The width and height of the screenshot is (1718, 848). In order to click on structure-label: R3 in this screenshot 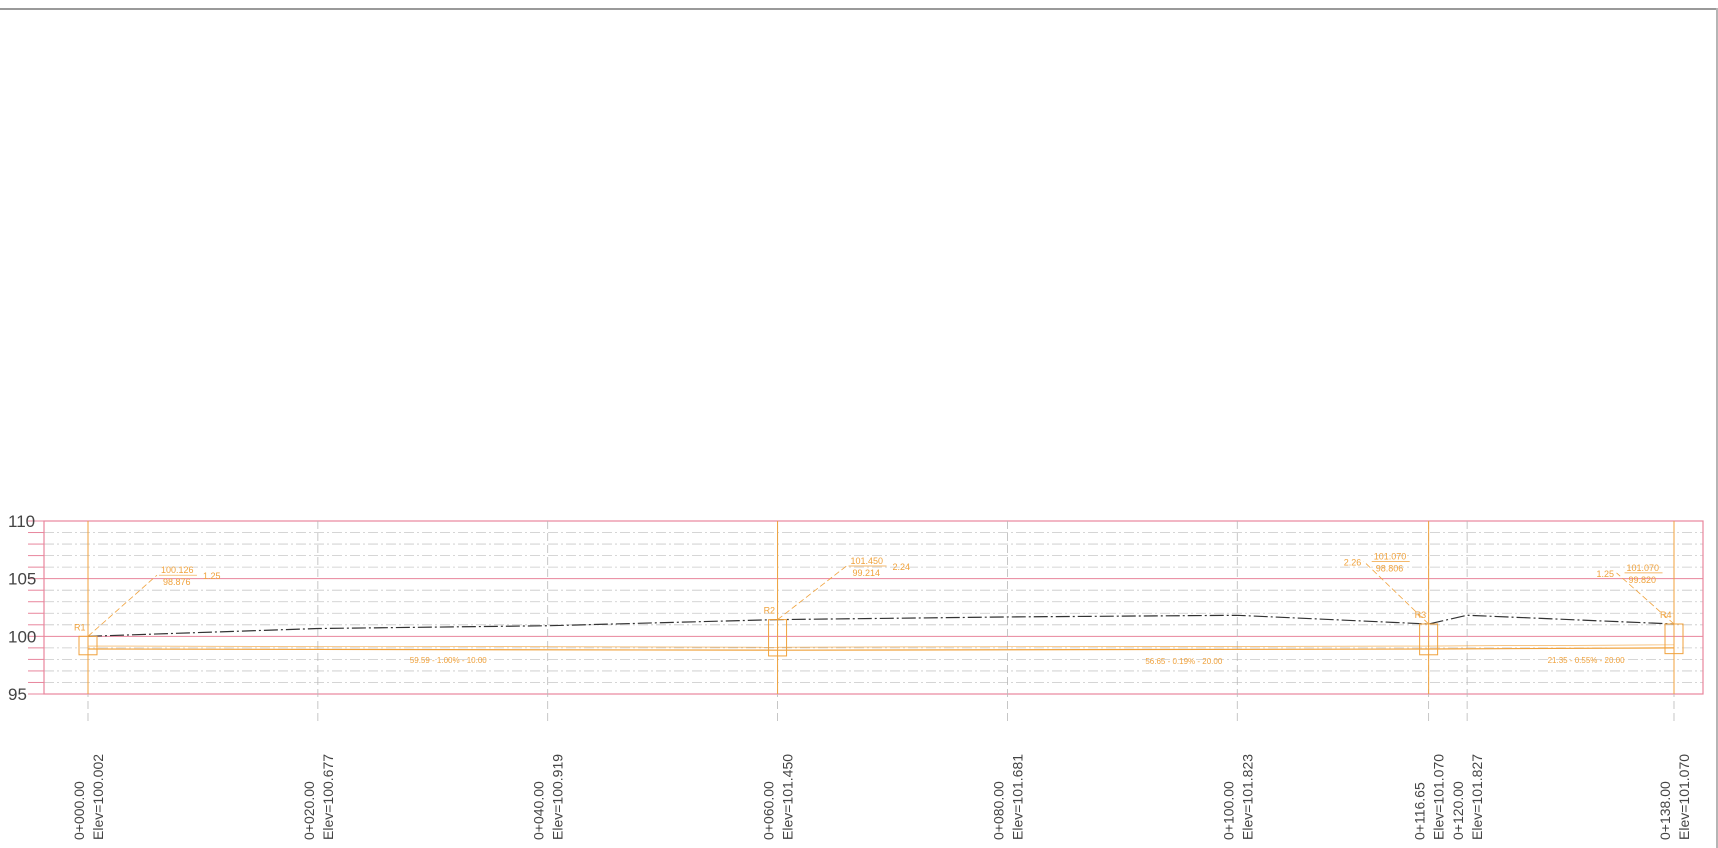, I will do `click(1421, 615)`.